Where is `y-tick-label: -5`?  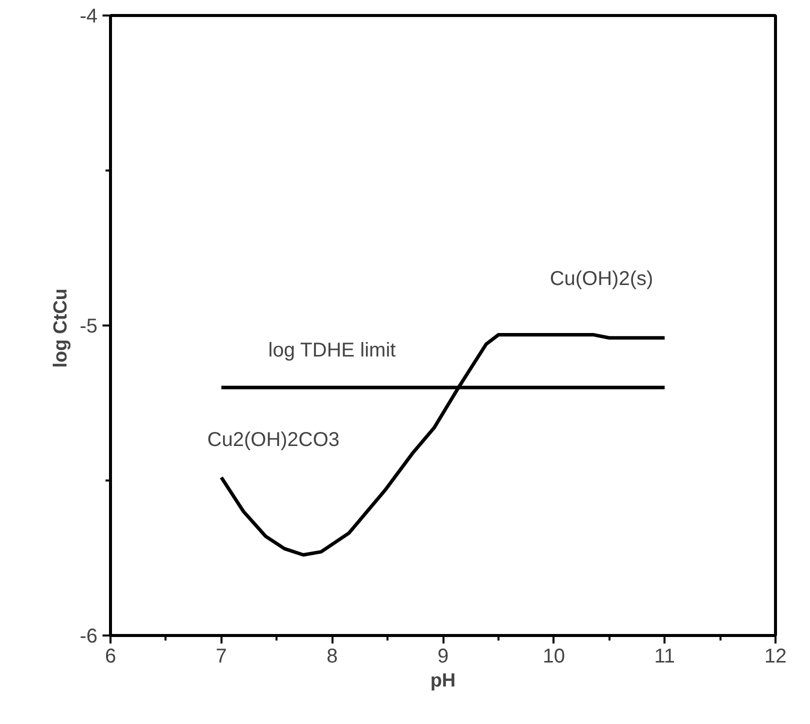
y-tick-label: -5 is located at coordinates (89, 327).